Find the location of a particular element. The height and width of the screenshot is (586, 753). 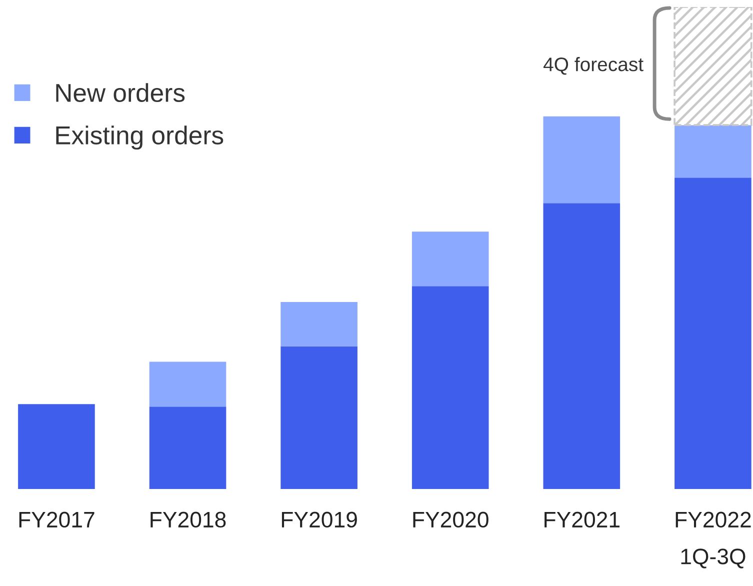

legend-label: Existing orders is located at coordinates (140, 138).